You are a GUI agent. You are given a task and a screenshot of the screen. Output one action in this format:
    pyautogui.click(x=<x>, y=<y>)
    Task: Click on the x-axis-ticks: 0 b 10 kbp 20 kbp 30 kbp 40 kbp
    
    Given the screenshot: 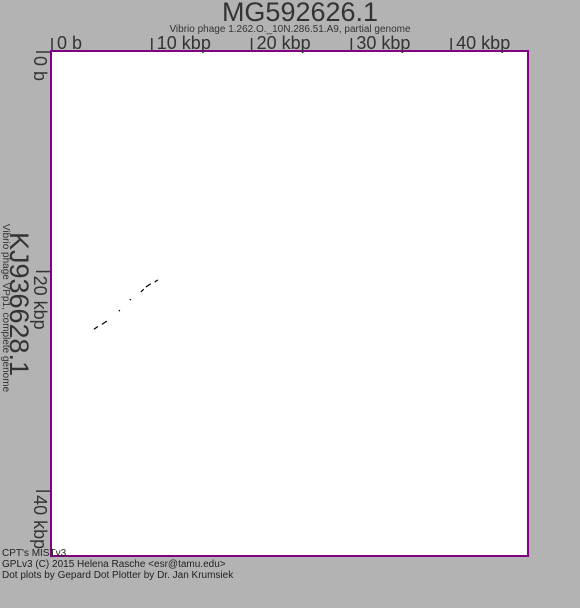 What is the action you would take?
    pyautogui.click(x=280, y=43)
    